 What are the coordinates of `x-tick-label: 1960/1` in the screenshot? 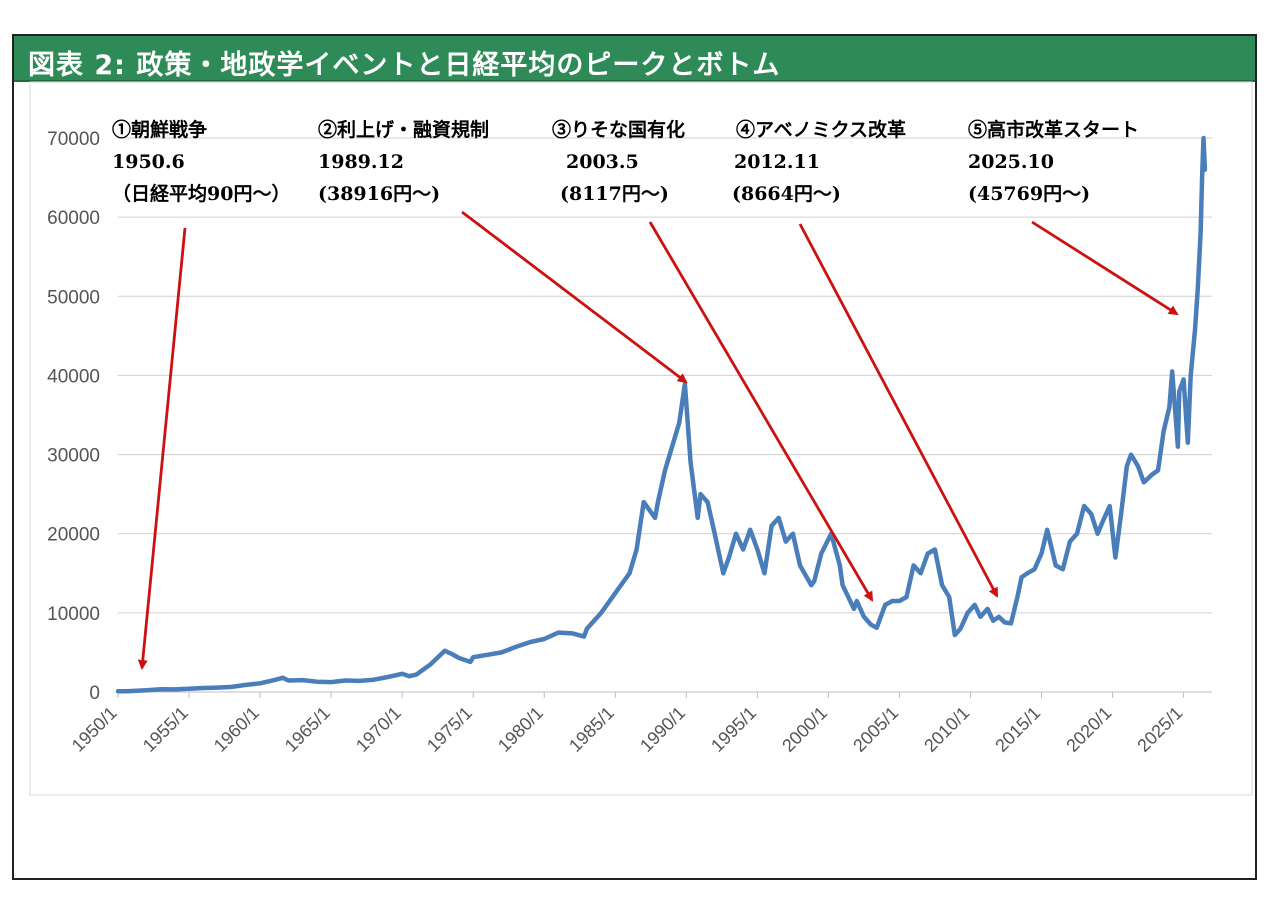 It's located at (236, 729).